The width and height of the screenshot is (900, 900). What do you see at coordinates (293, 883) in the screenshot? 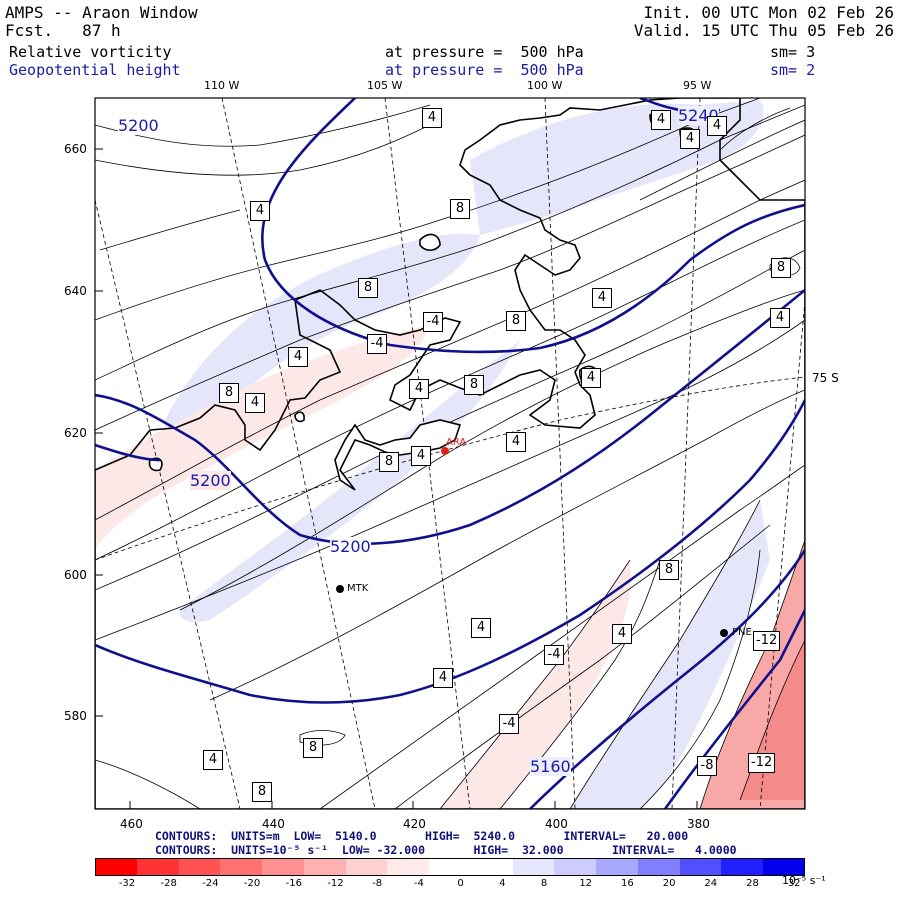
I see `colorbar-tick-label: -16` at bounding box center [293, 883].